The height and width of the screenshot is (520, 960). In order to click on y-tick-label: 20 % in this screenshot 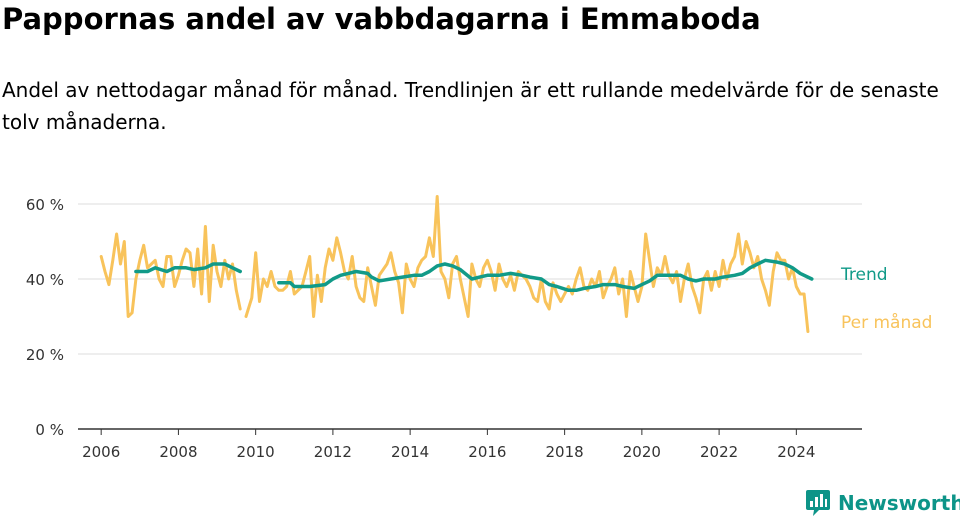, I will do `click(45, 355)`.